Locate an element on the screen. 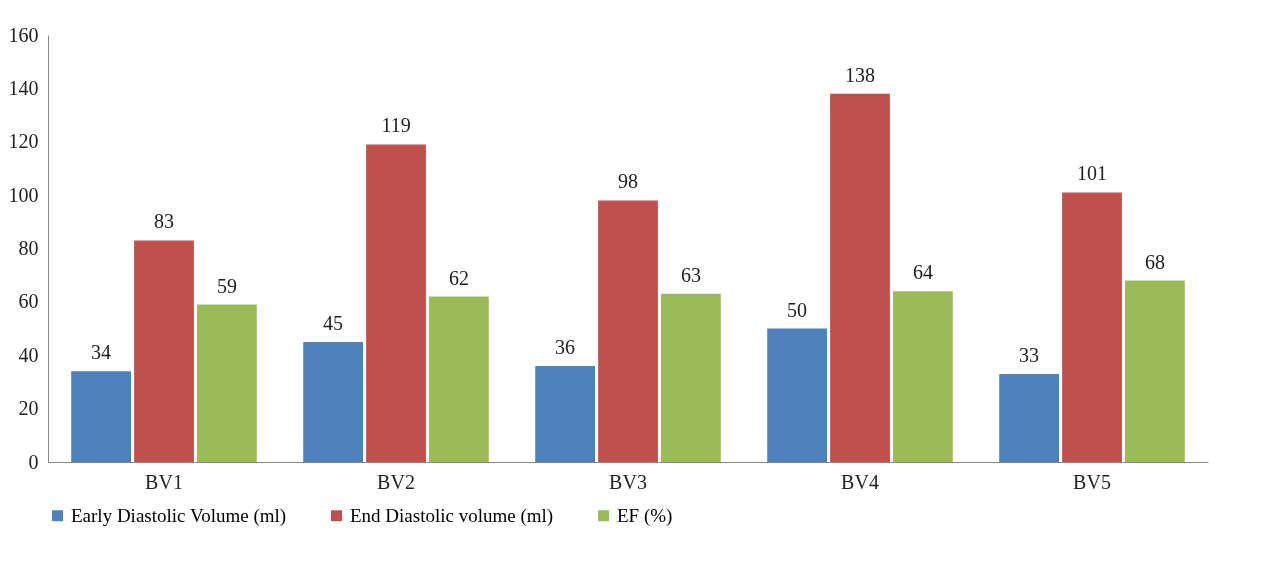 This screenshot has height=568, width=1262. data-label: 45 is located at coordinates (333, 322).